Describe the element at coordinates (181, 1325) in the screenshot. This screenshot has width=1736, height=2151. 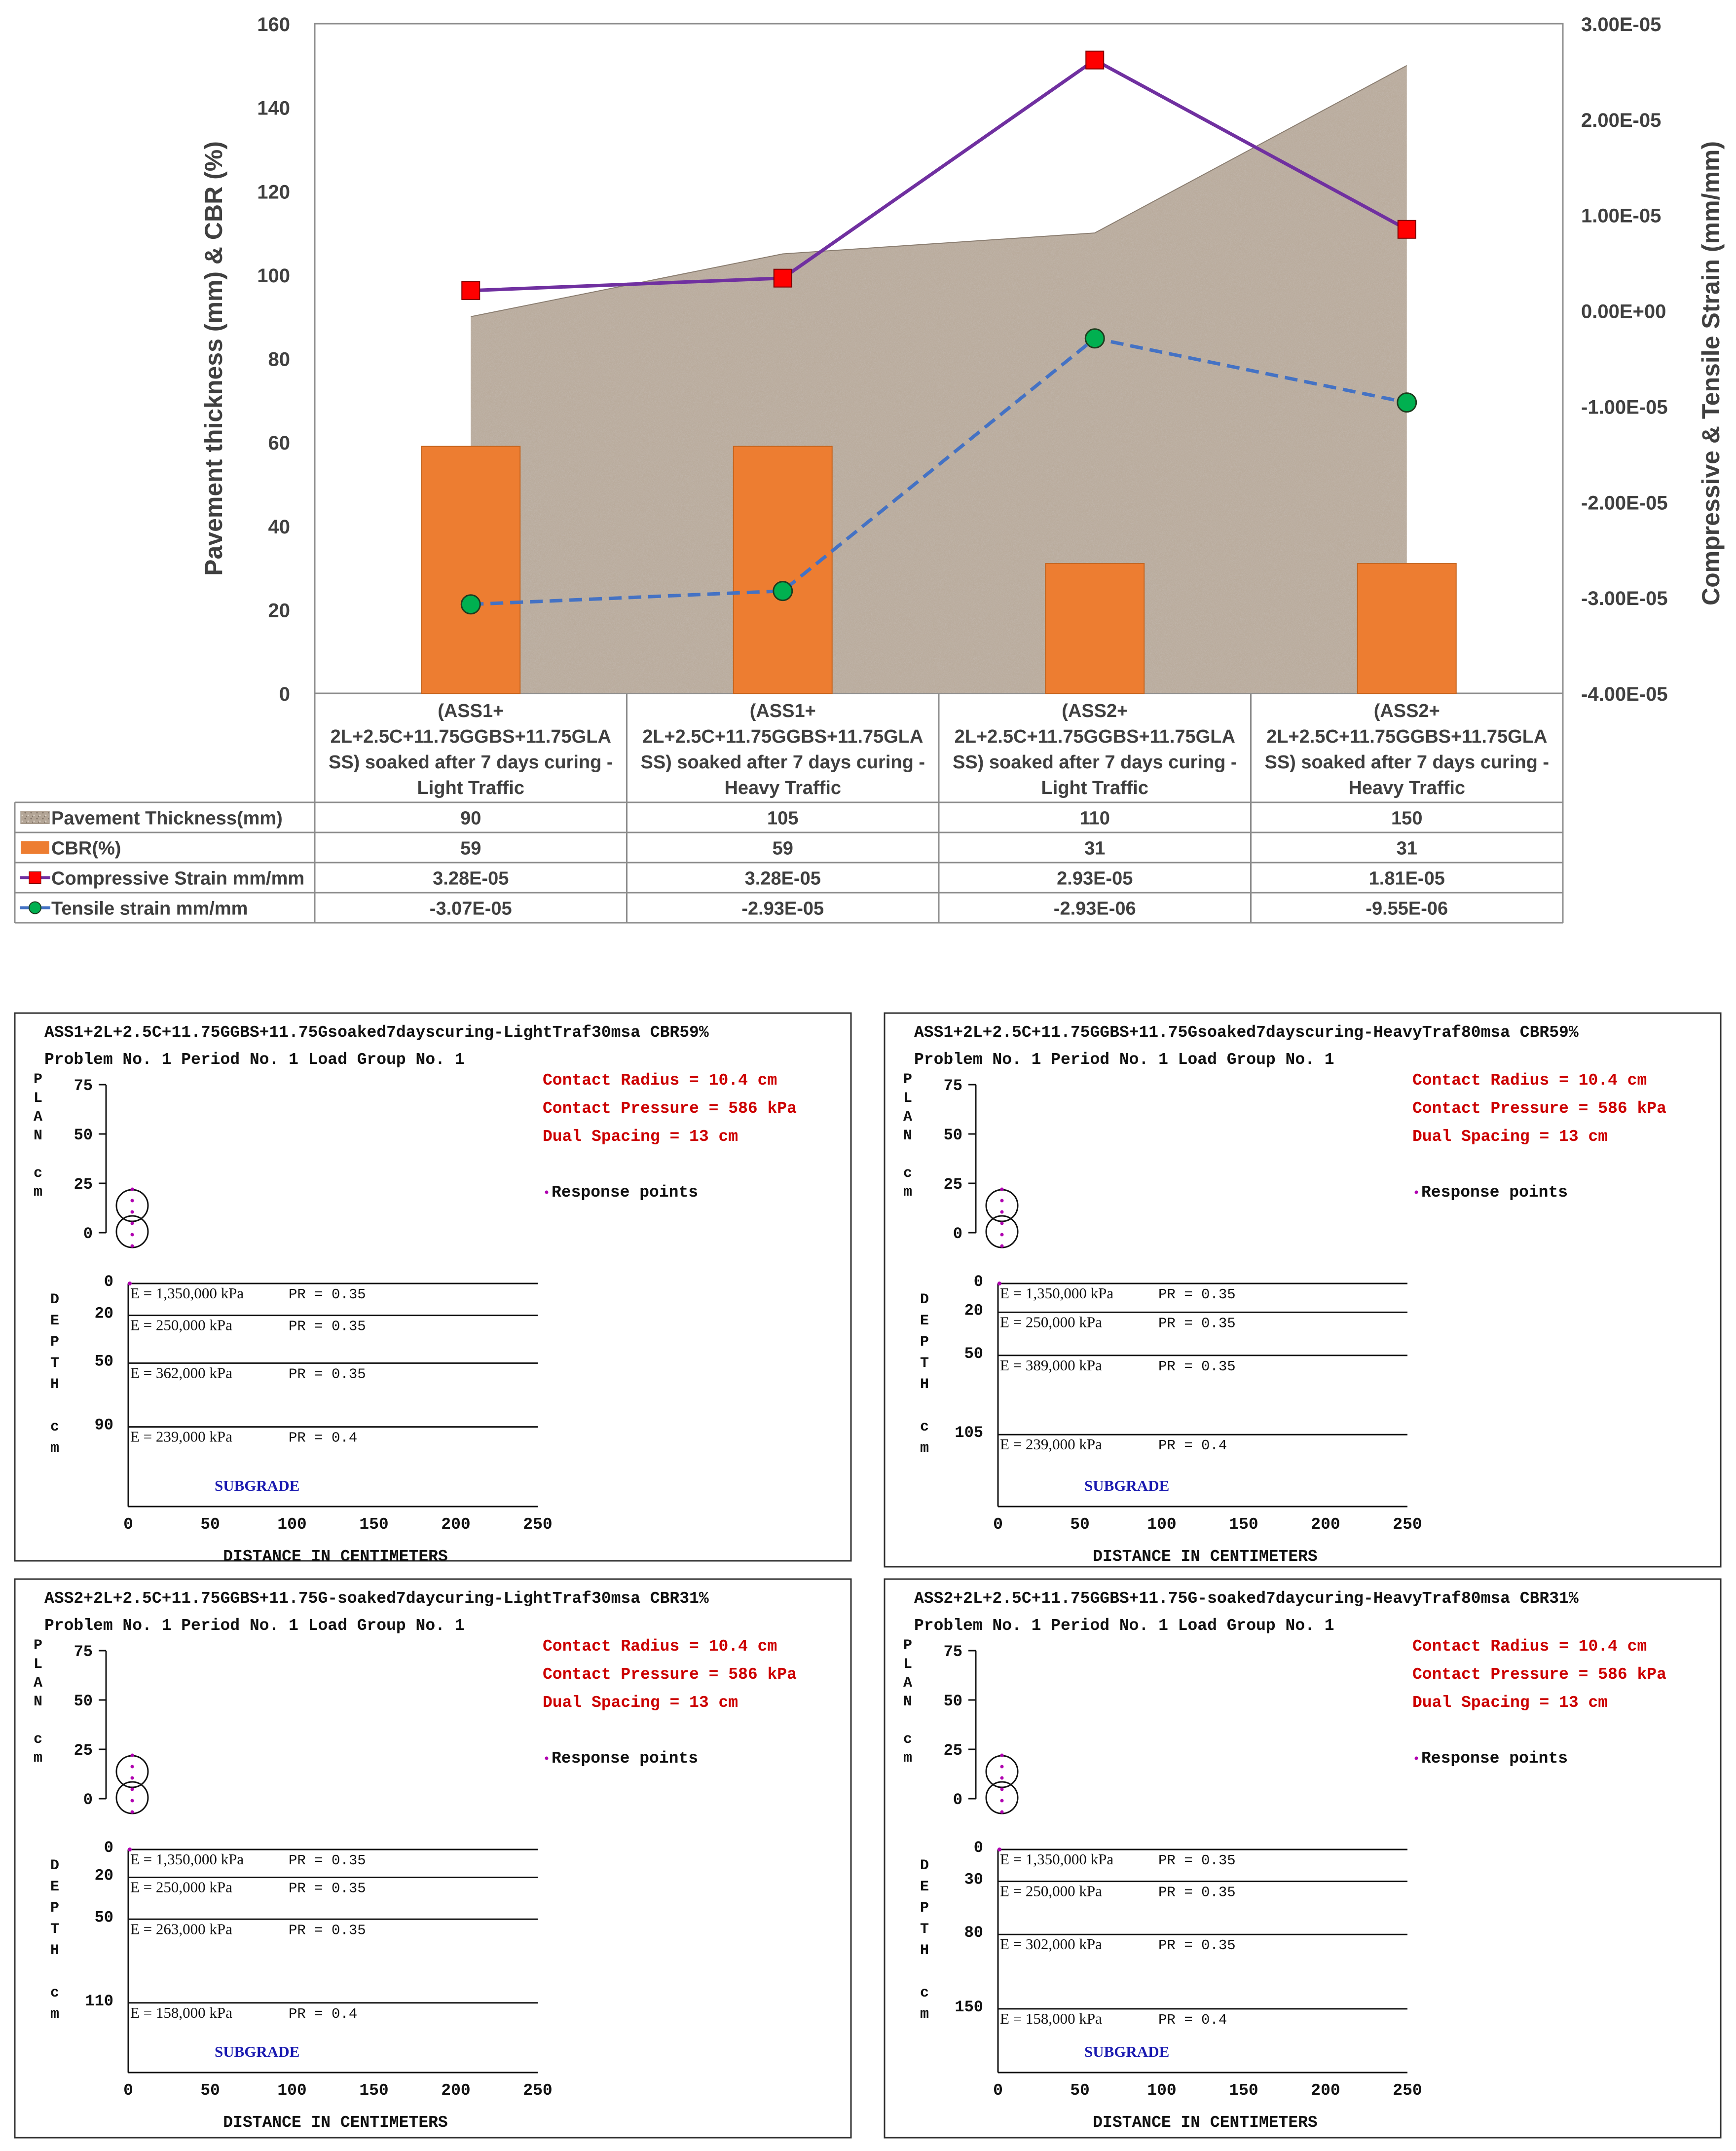
I see `layer-modulus: E = 250,000 kPa` at that location.